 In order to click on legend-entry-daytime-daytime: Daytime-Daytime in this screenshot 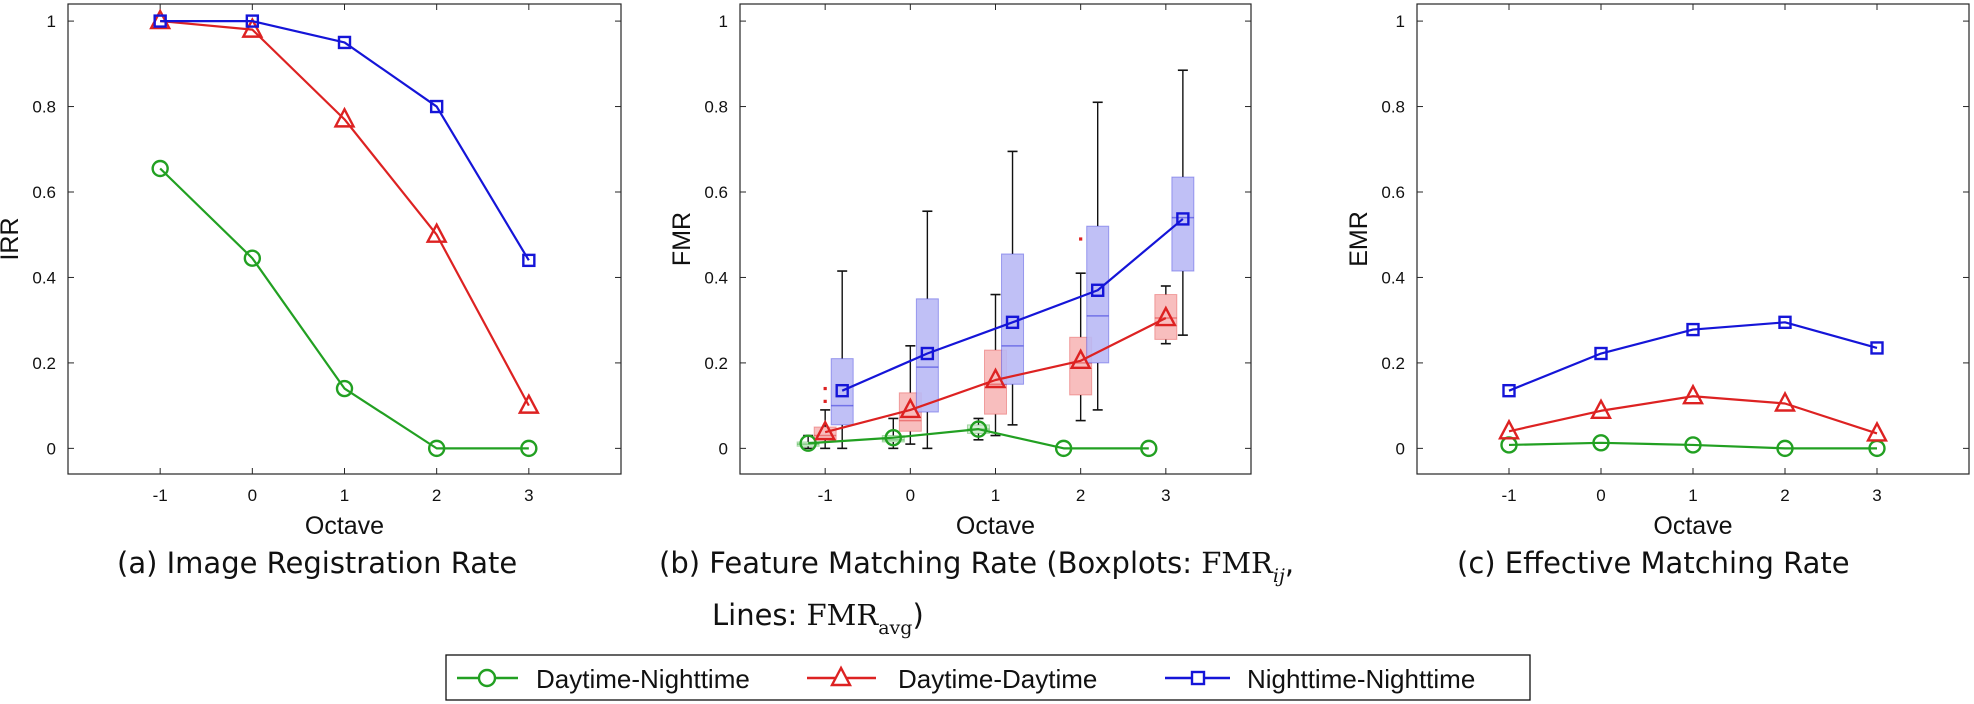, I will do `click(952, 679)`.